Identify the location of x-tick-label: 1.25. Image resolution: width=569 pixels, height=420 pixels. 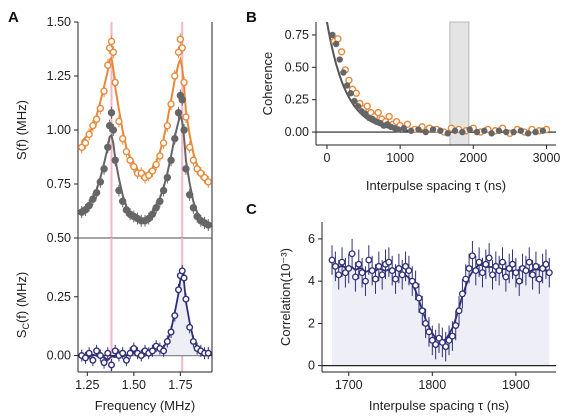
(87, 385).